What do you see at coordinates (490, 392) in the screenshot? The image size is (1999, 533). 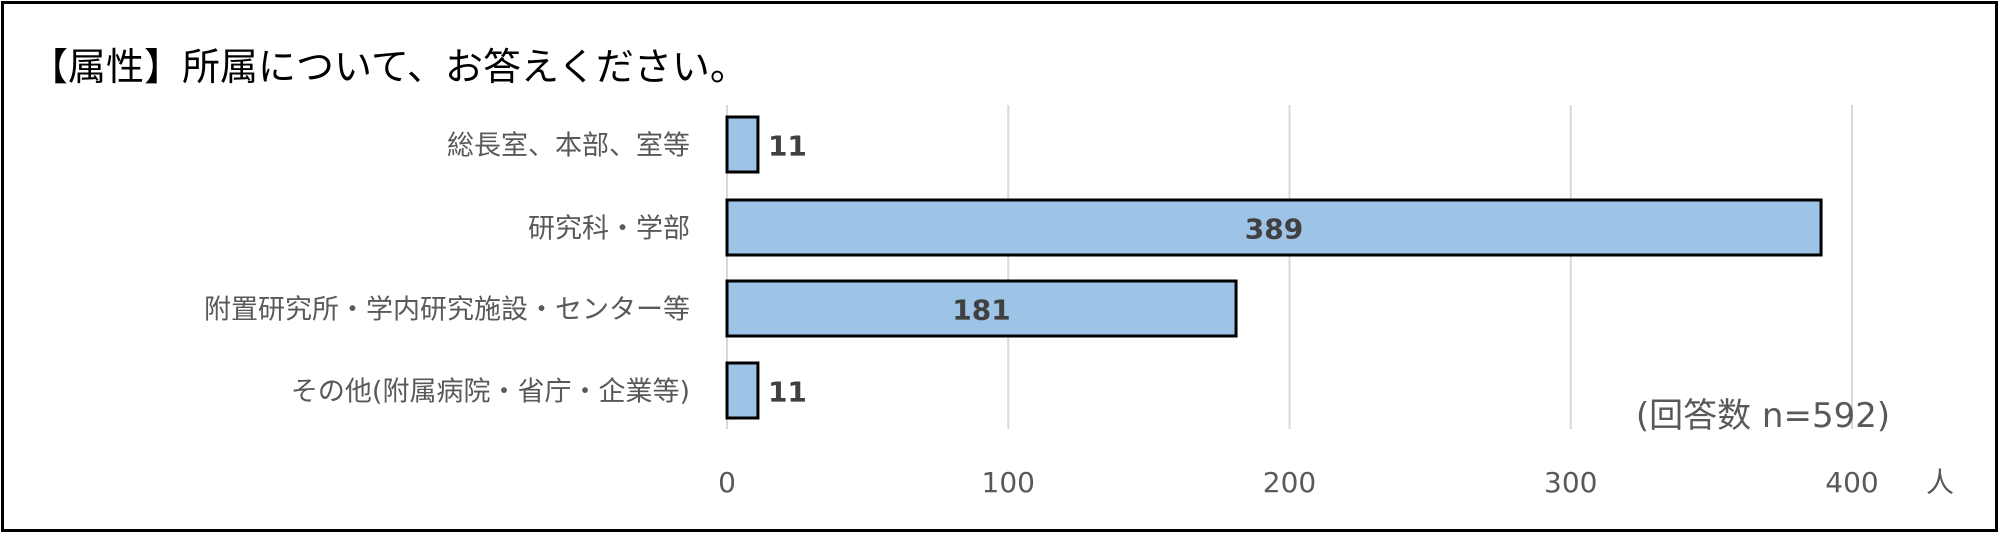 I see `category-label: その他(附属病院・省庁・企業等)` at bounding box center [490, 392].